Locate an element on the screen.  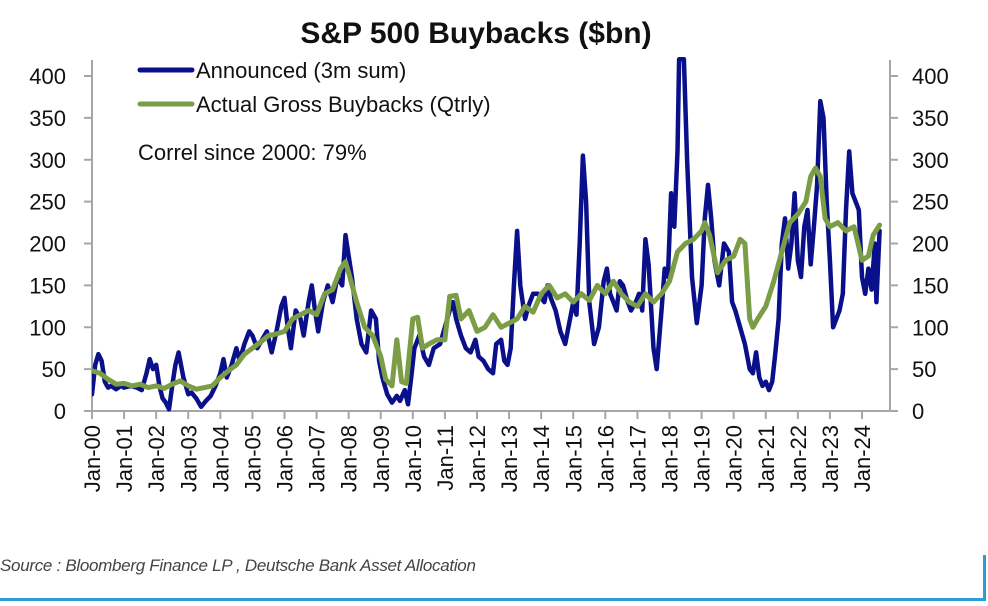
y-tick-label-left: 100 is located at coordinates (47, 327).